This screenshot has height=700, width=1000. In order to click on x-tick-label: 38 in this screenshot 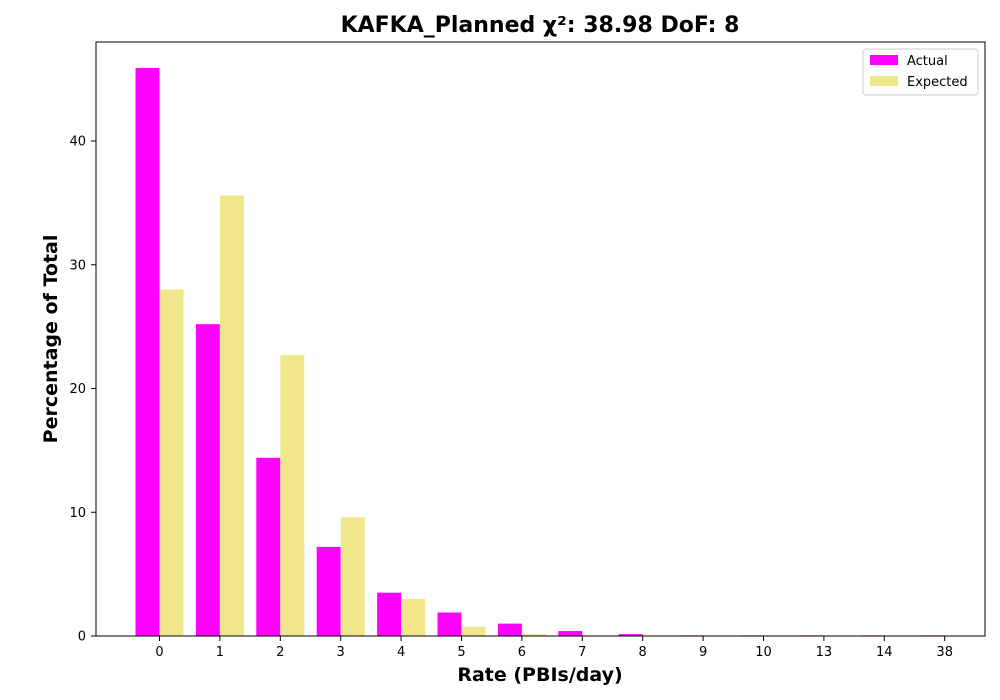, I will do `click(944, 652)`.